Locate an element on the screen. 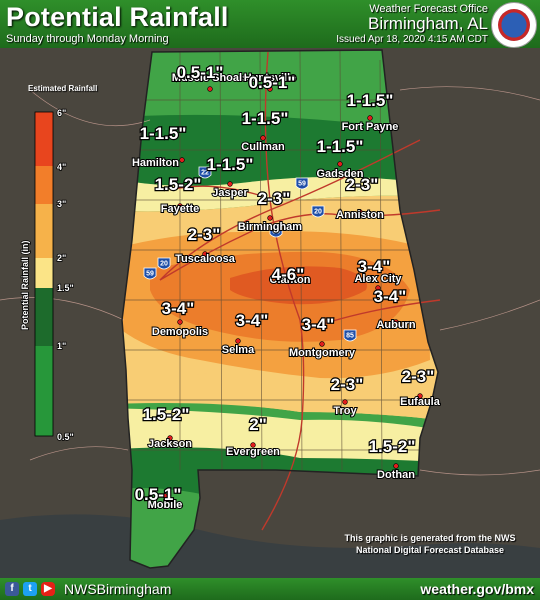 The image size is (540, 600). city-dot-ann is located at coordinates (360, 212).